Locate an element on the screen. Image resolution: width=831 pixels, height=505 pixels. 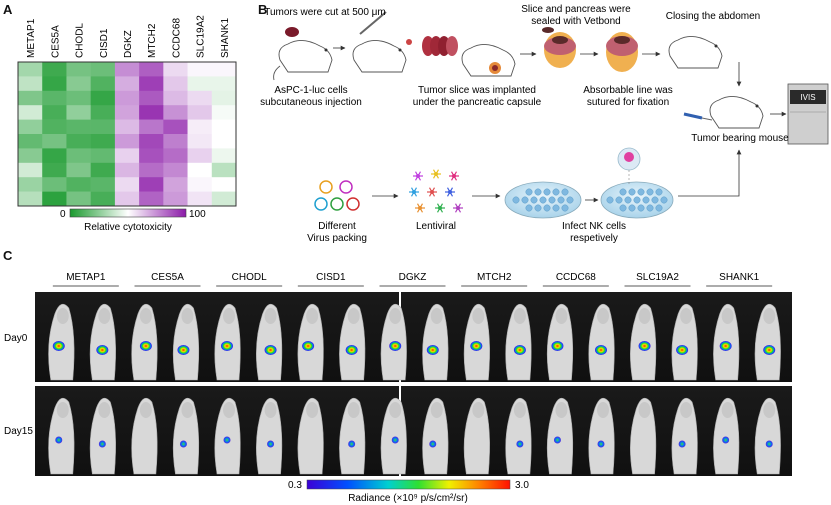
tumor-slices-icon is located at coordinates (440, 46).